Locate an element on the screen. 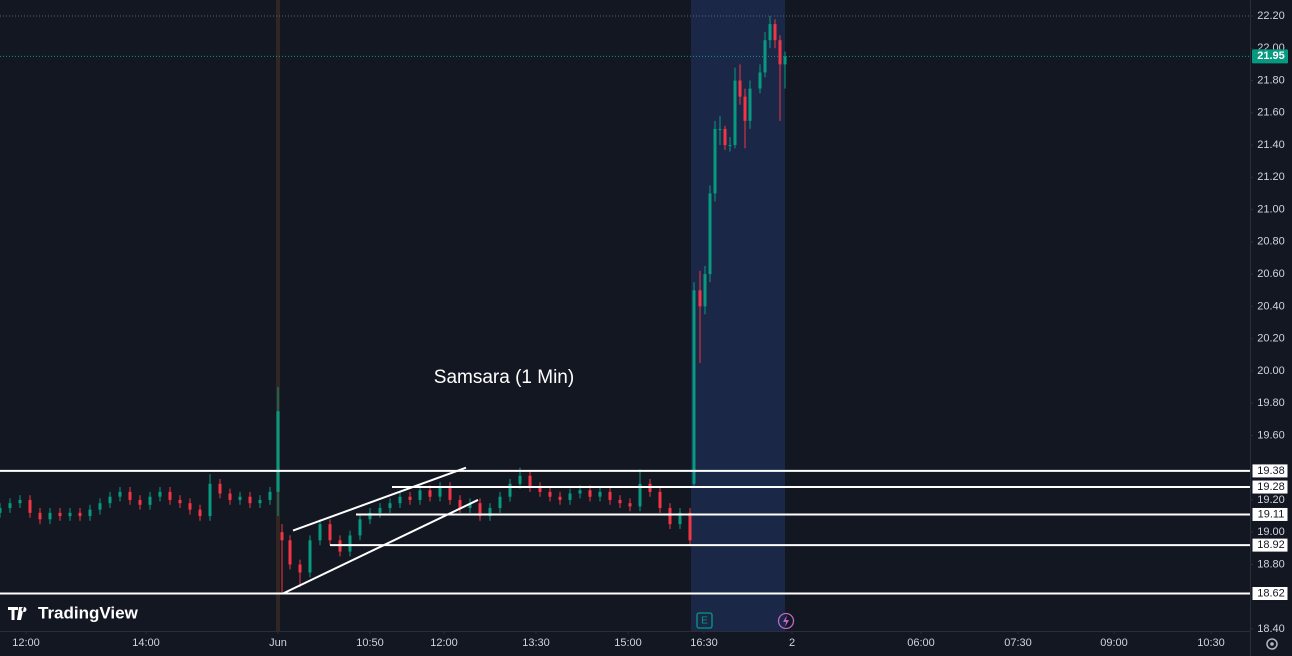 The image size is (1292, 656). logo-text: TradingView is located at coordinates (88, 612).